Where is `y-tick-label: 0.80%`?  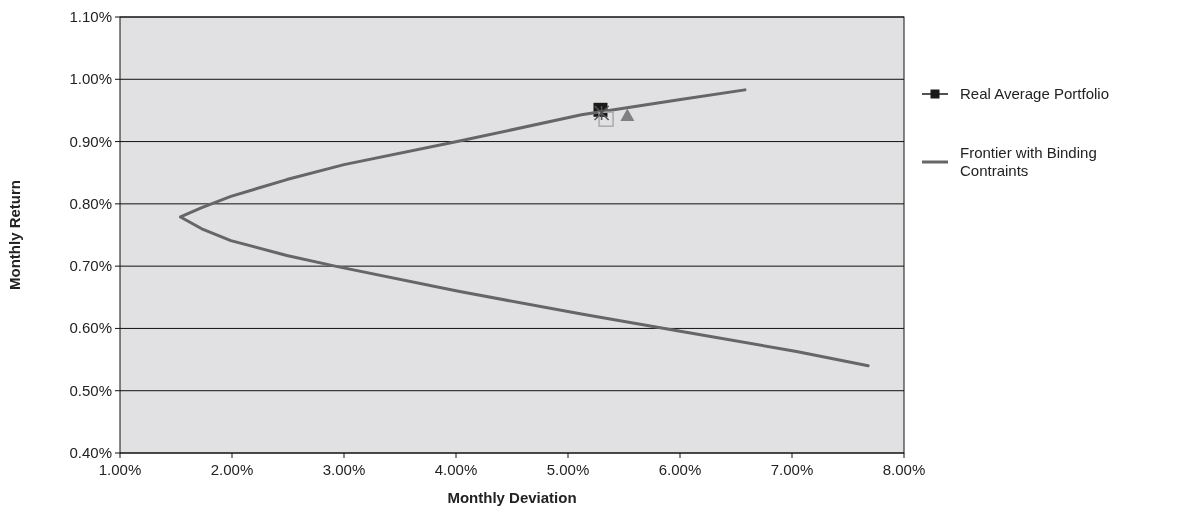
y-tick-label: 0.80% is located at coordinates (90, 203).